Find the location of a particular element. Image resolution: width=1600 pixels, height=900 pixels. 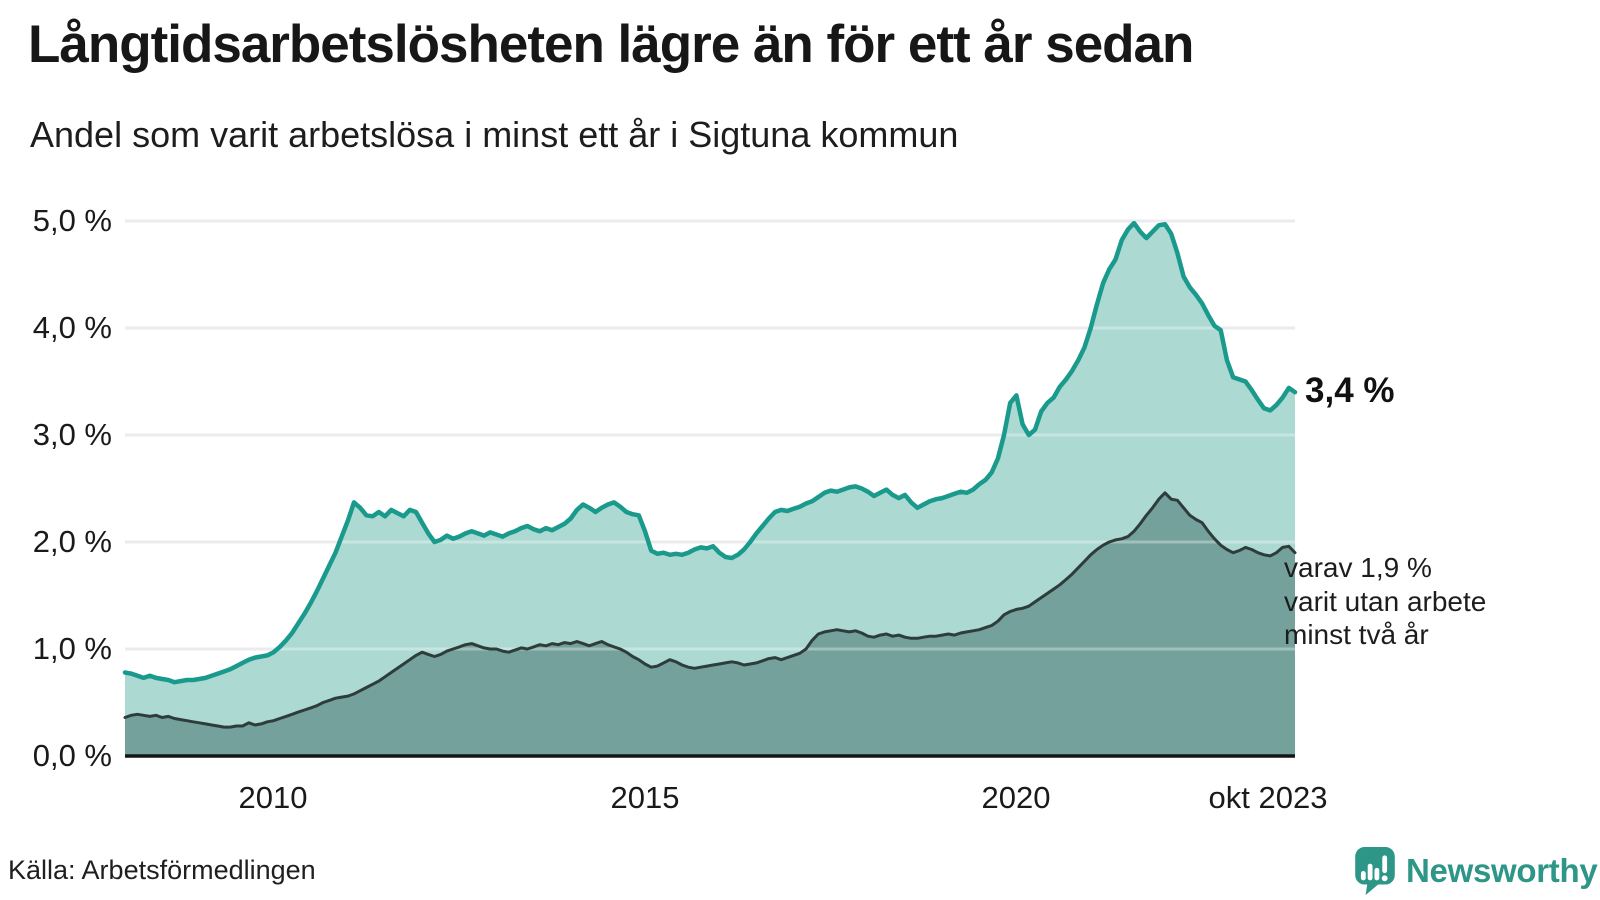

y-axis-tick-3: 3,0 % is located at coordinates (72, 434).